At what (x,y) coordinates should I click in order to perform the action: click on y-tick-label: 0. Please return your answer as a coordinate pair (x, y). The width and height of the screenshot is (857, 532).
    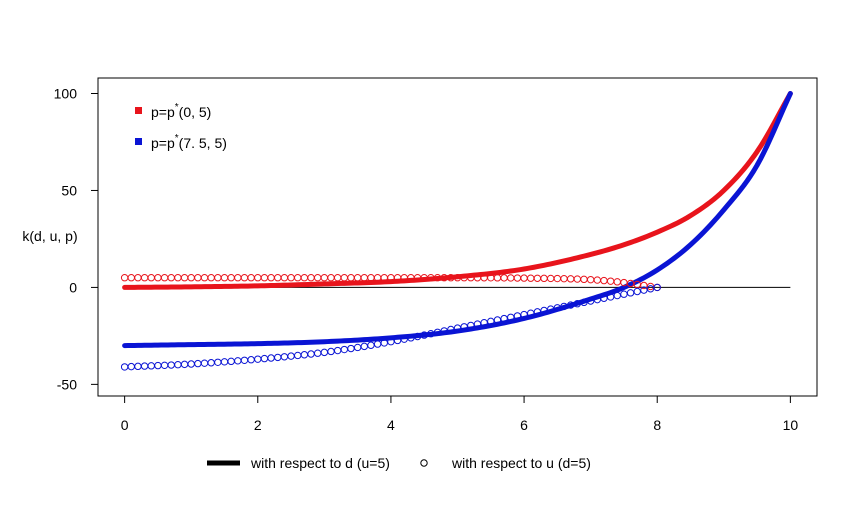
    Looking at the image, I should click on (73, 287).